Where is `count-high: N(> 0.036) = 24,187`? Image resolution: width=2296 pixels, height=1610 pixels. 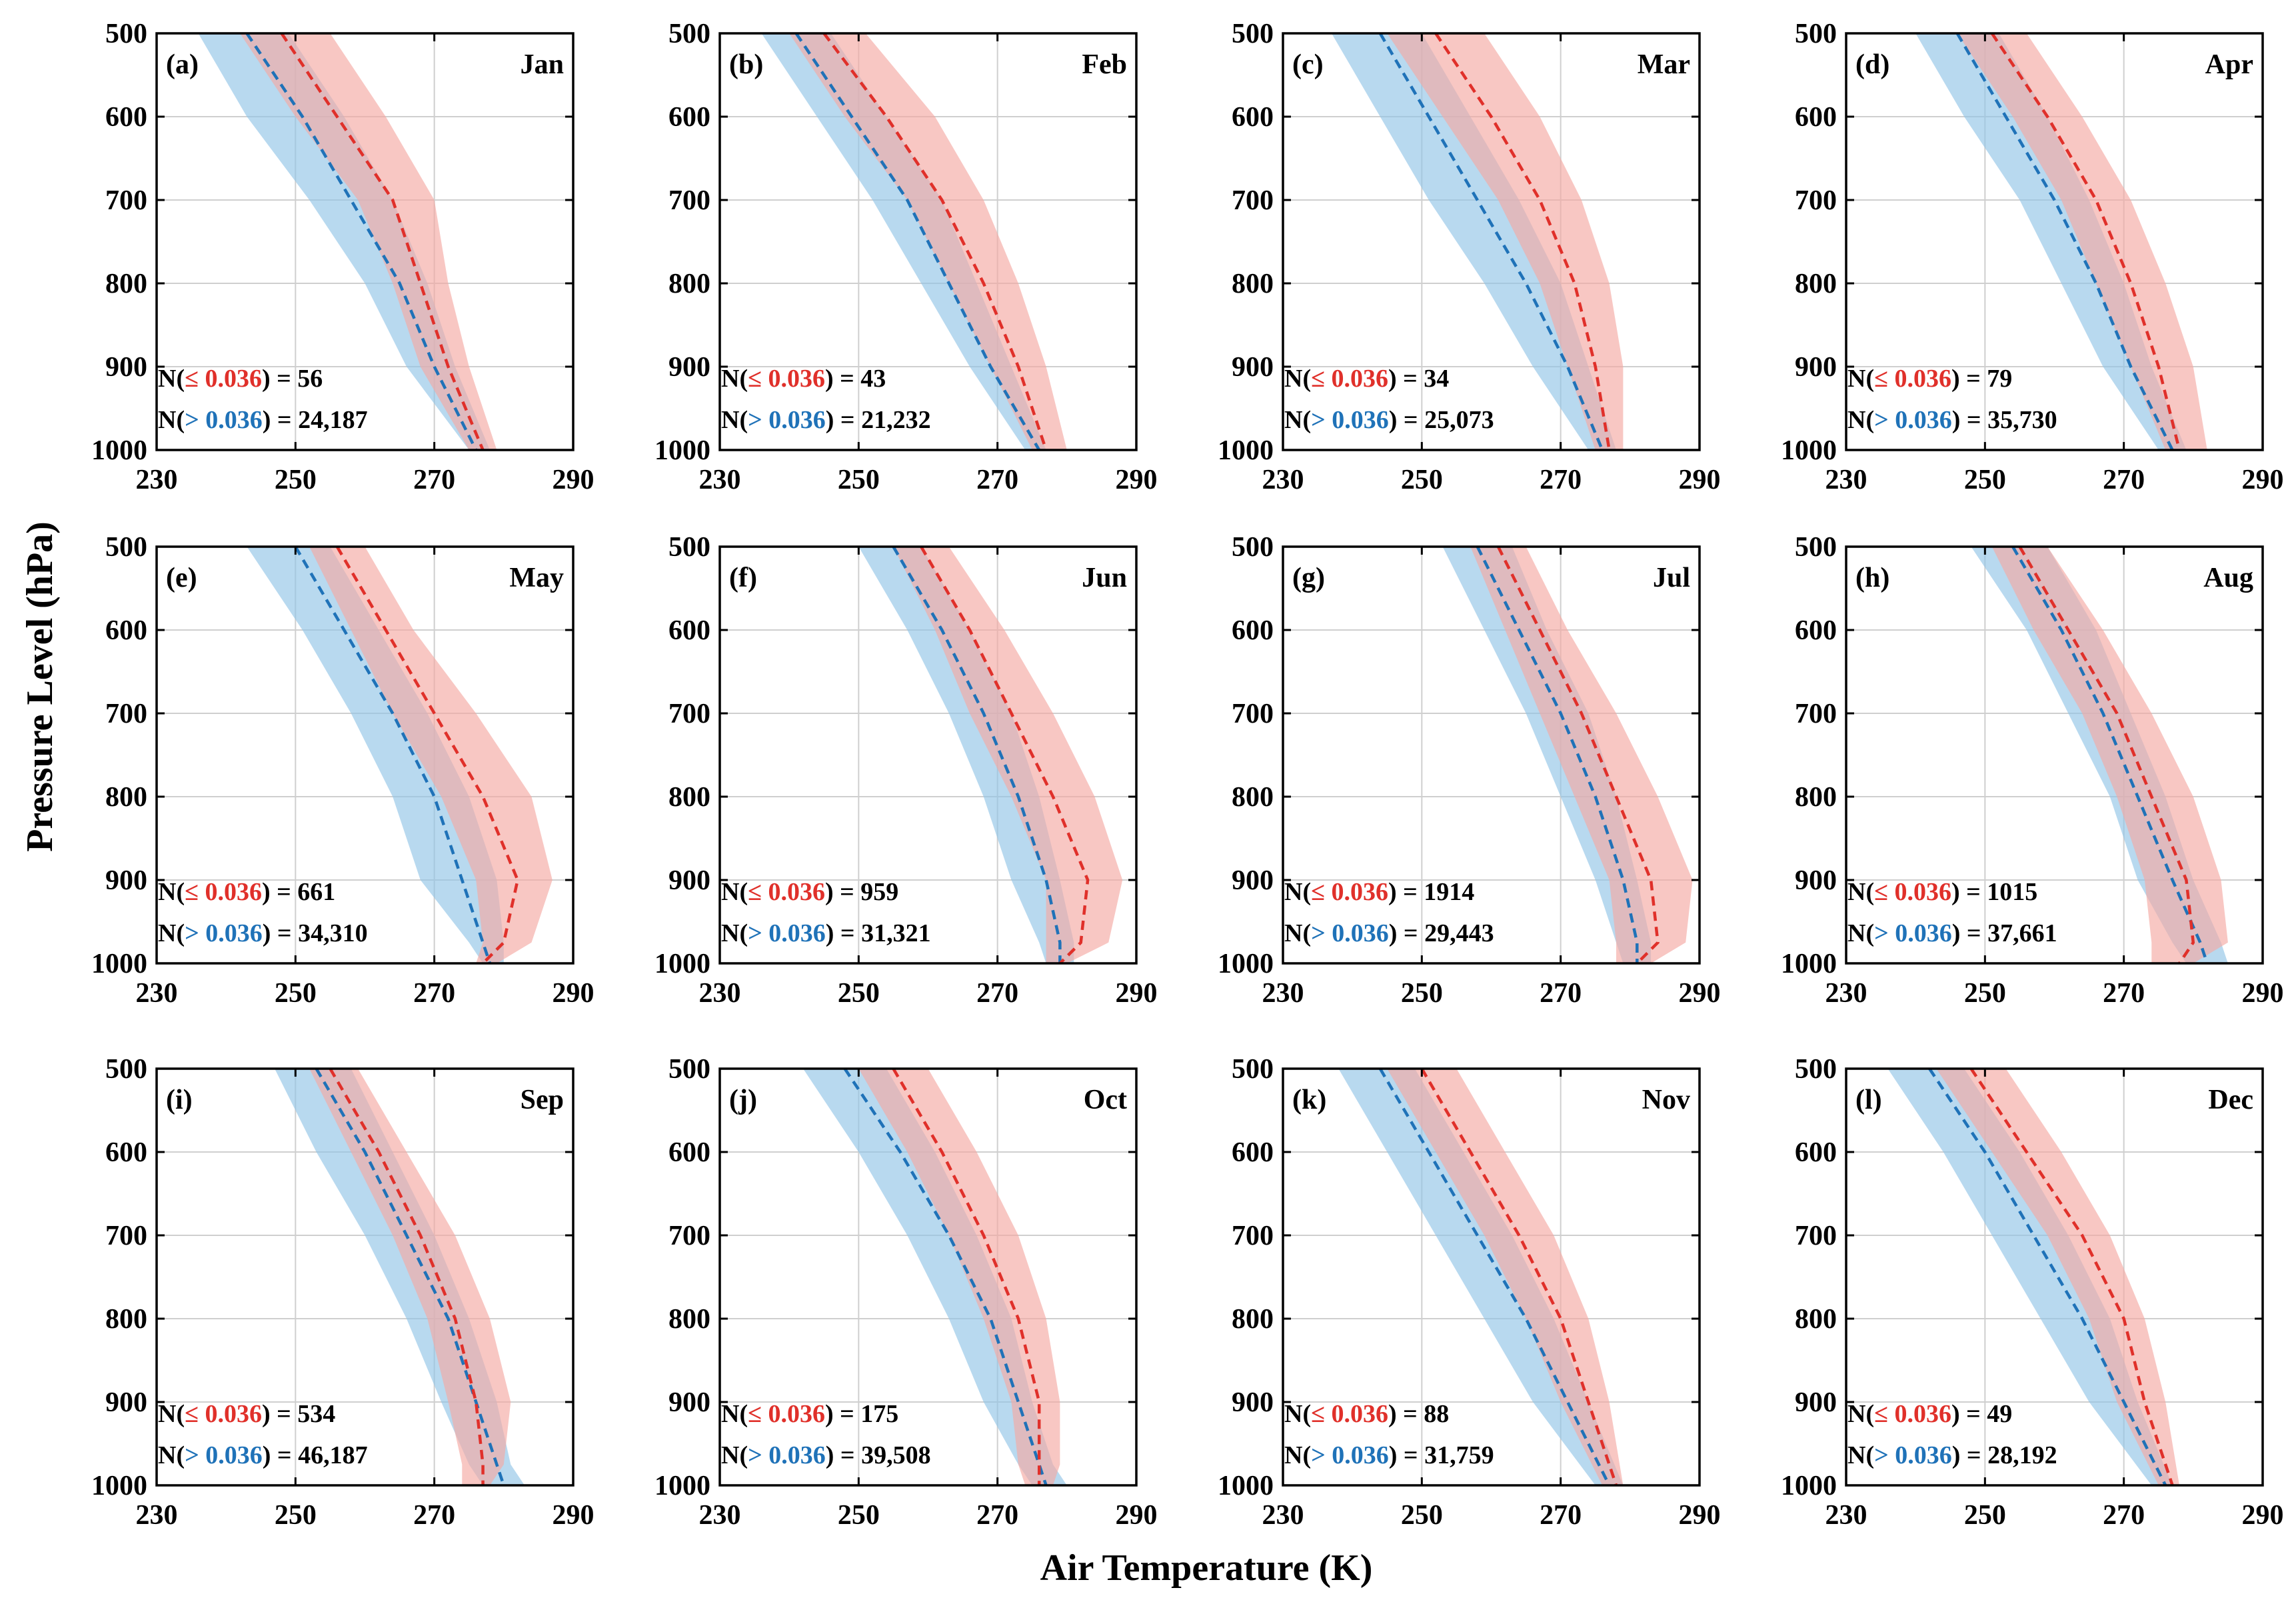 count-high: N(> 0.036) = 24,187 is located at coordinates (263, 420).